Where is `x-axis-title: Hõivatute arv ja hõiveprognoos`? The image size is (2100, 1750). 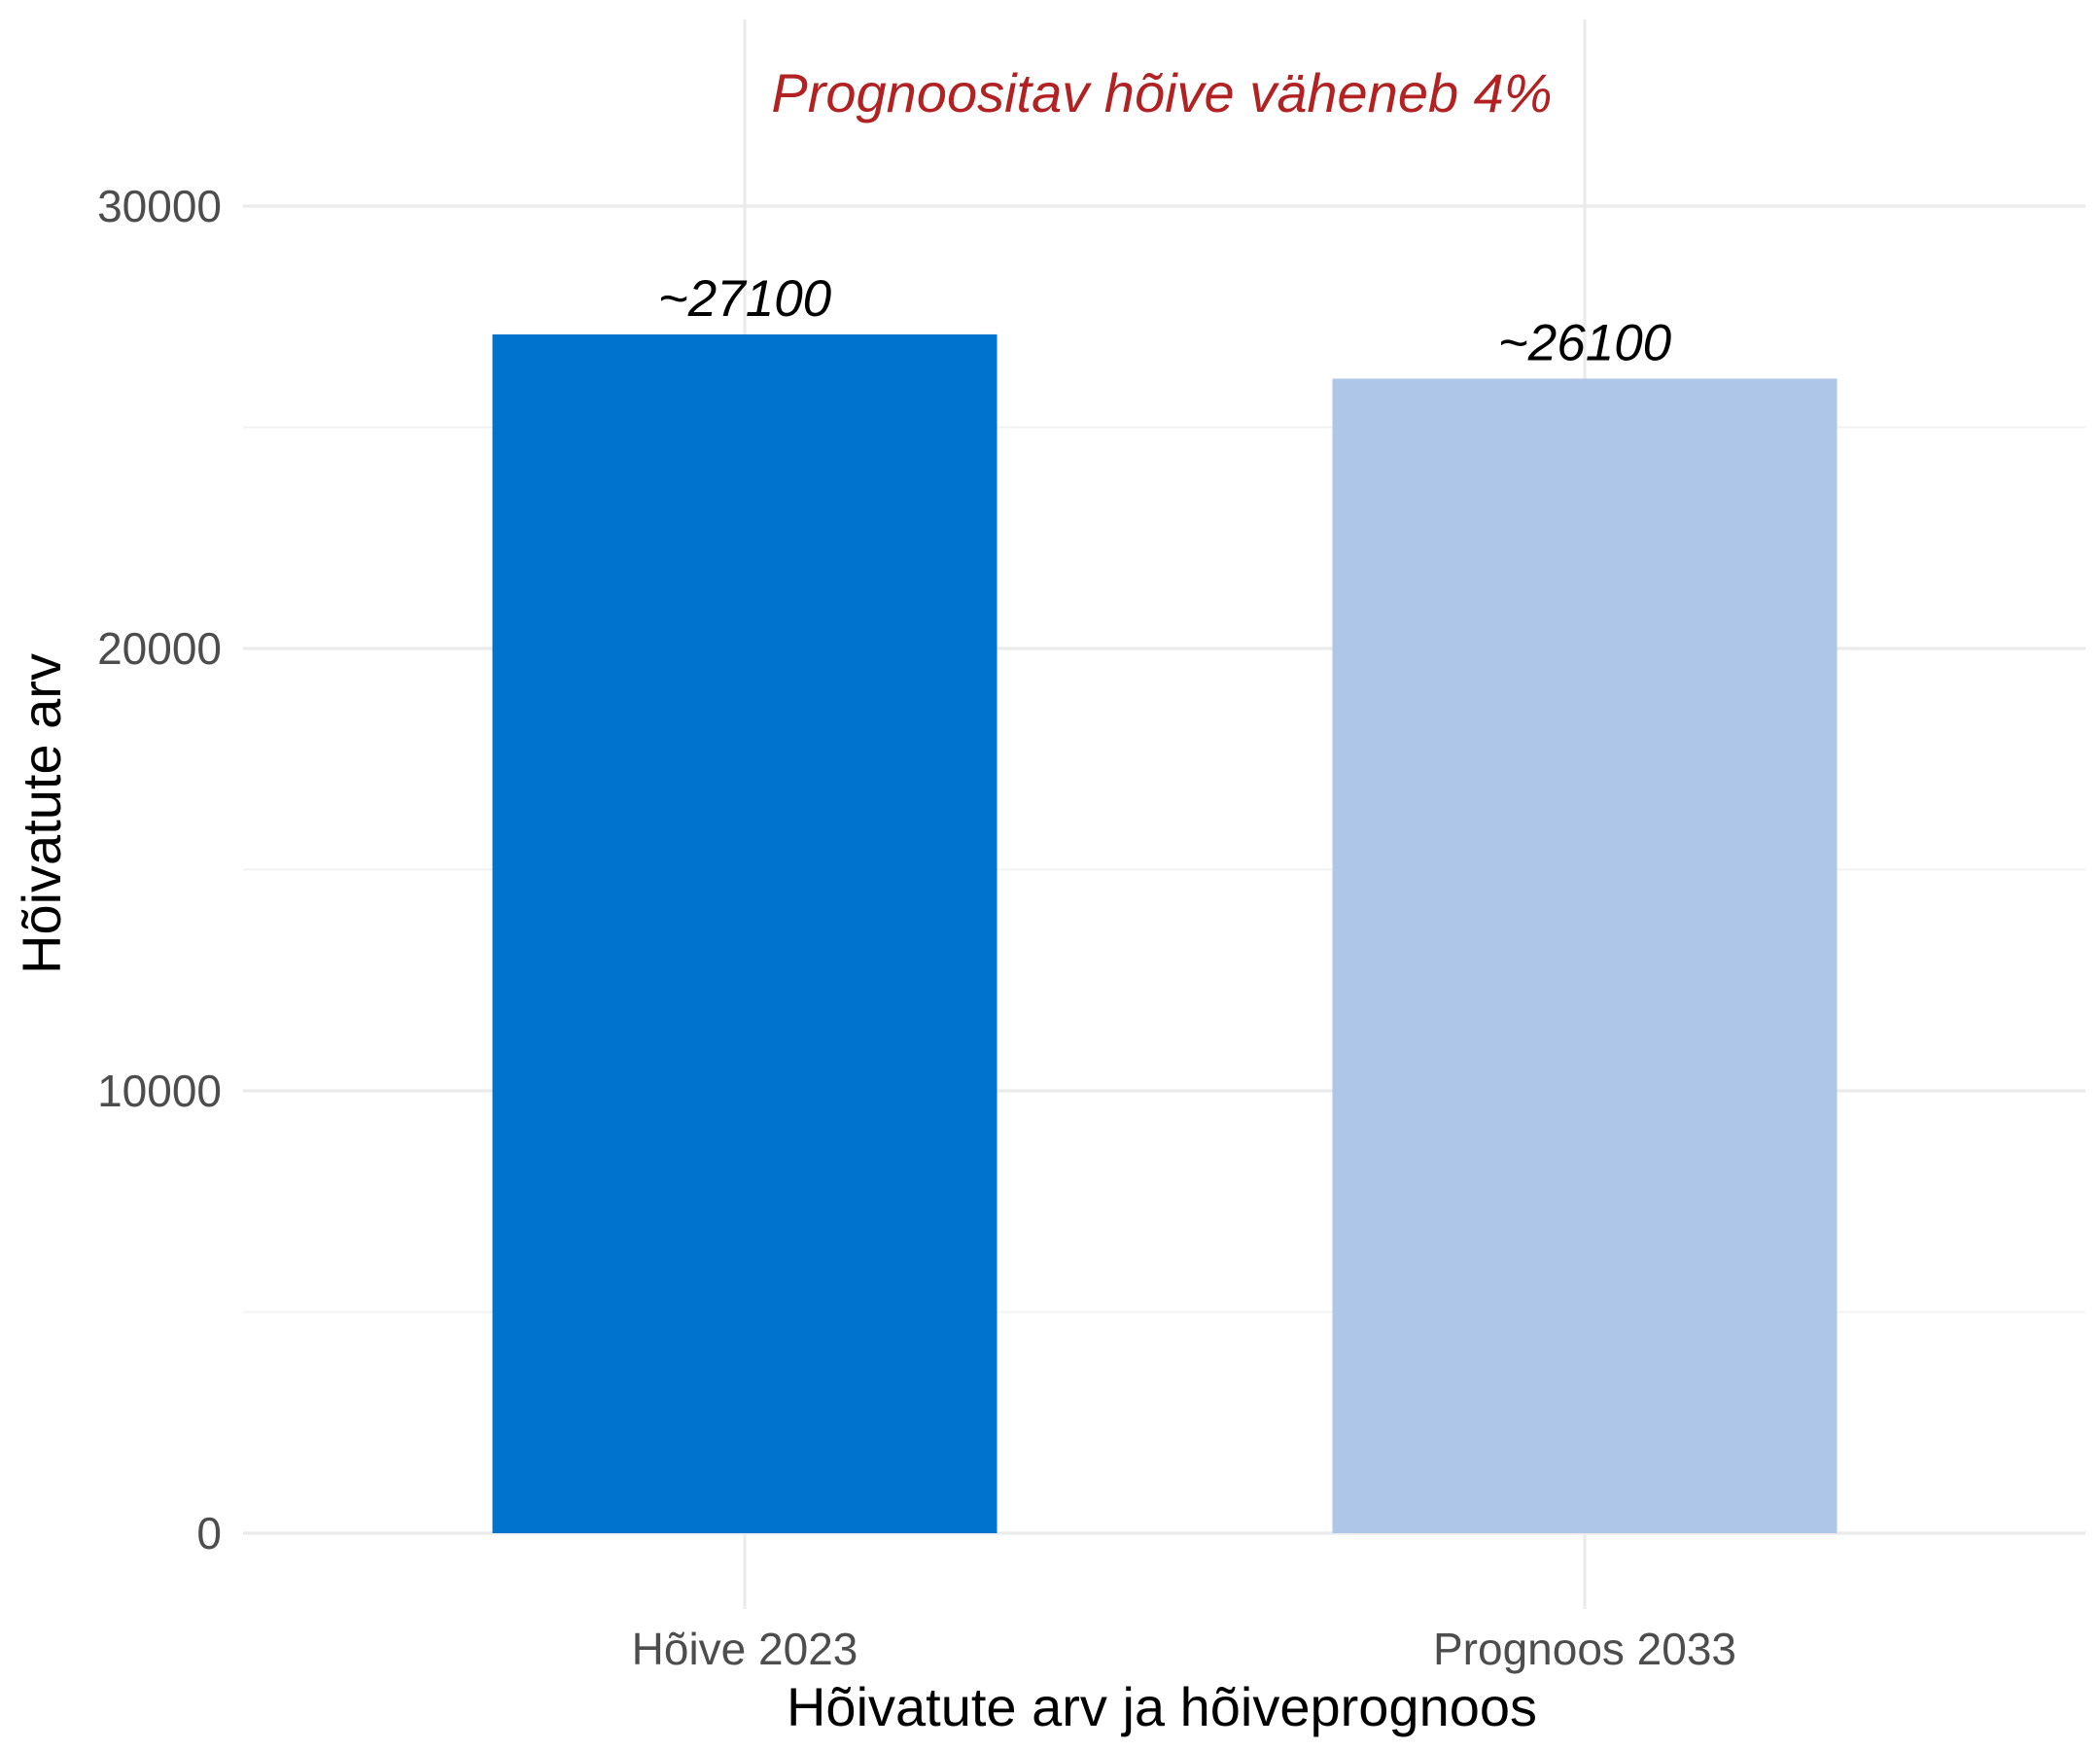
x-axis-title: Hõivatute arv ja hõiveprognoos is located at coordinates (1162, 1706).